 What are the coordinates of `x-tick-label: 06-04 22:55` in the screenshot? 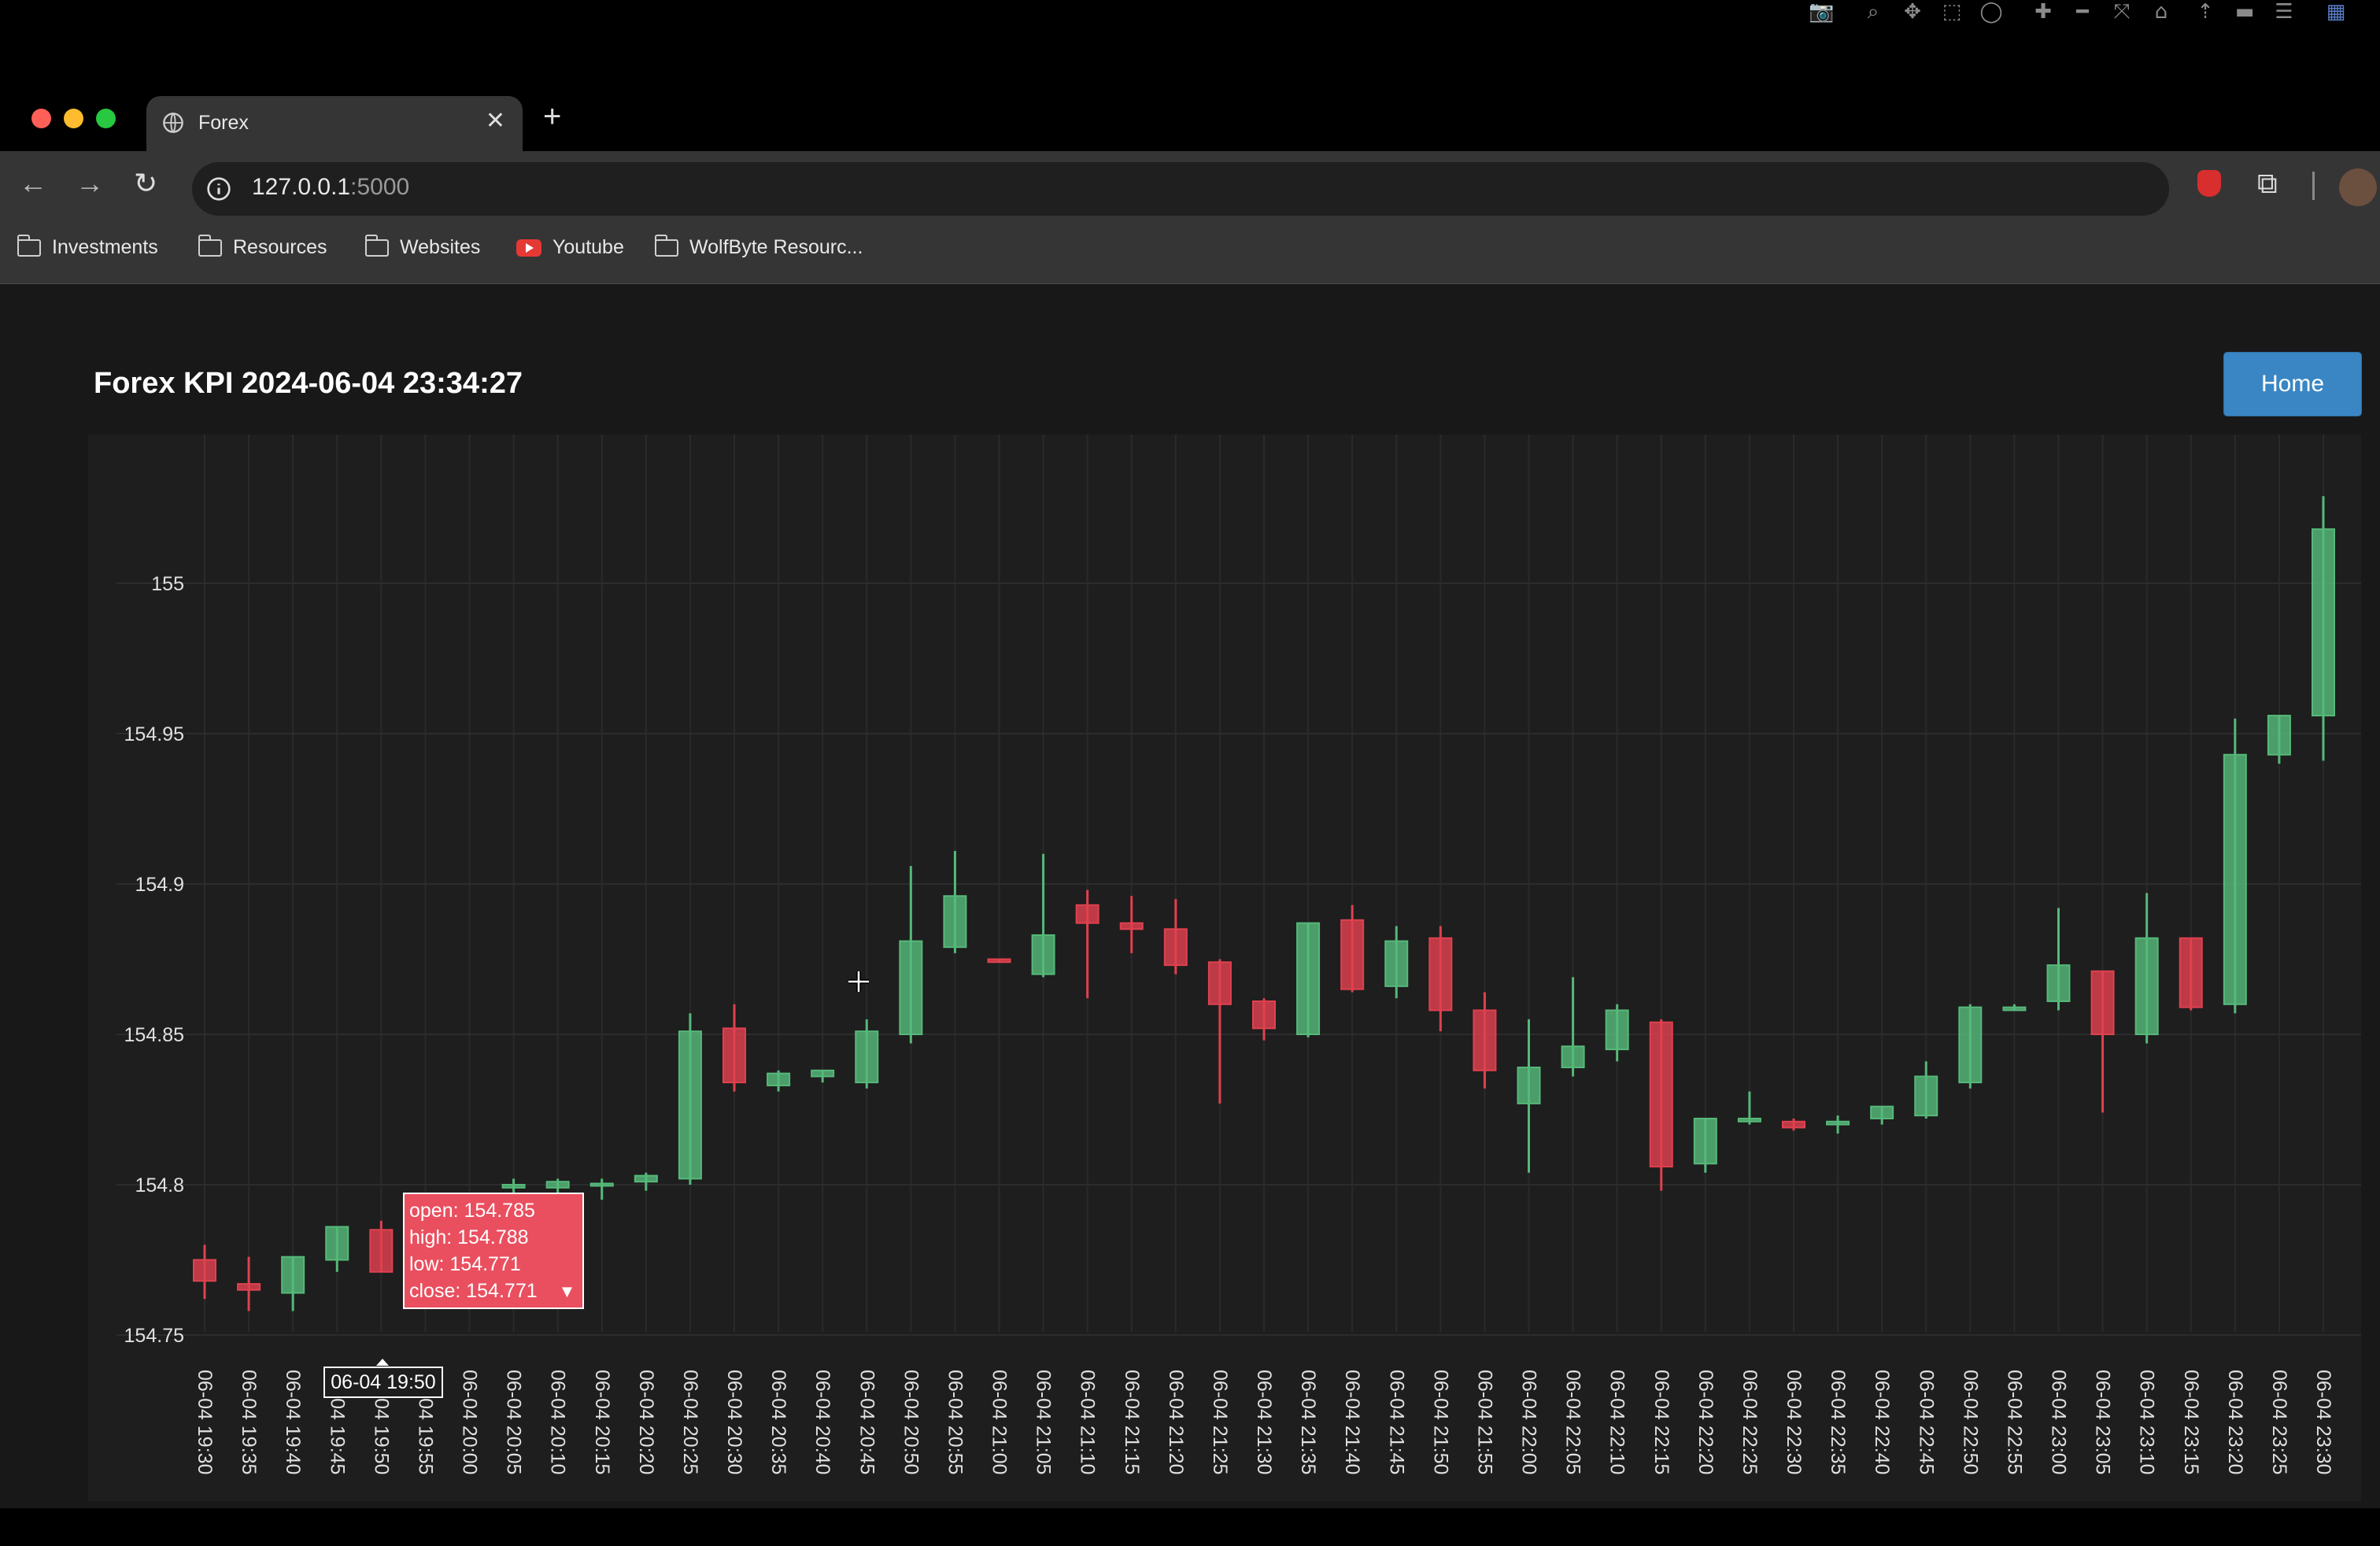 It's located at (2014, 1422).